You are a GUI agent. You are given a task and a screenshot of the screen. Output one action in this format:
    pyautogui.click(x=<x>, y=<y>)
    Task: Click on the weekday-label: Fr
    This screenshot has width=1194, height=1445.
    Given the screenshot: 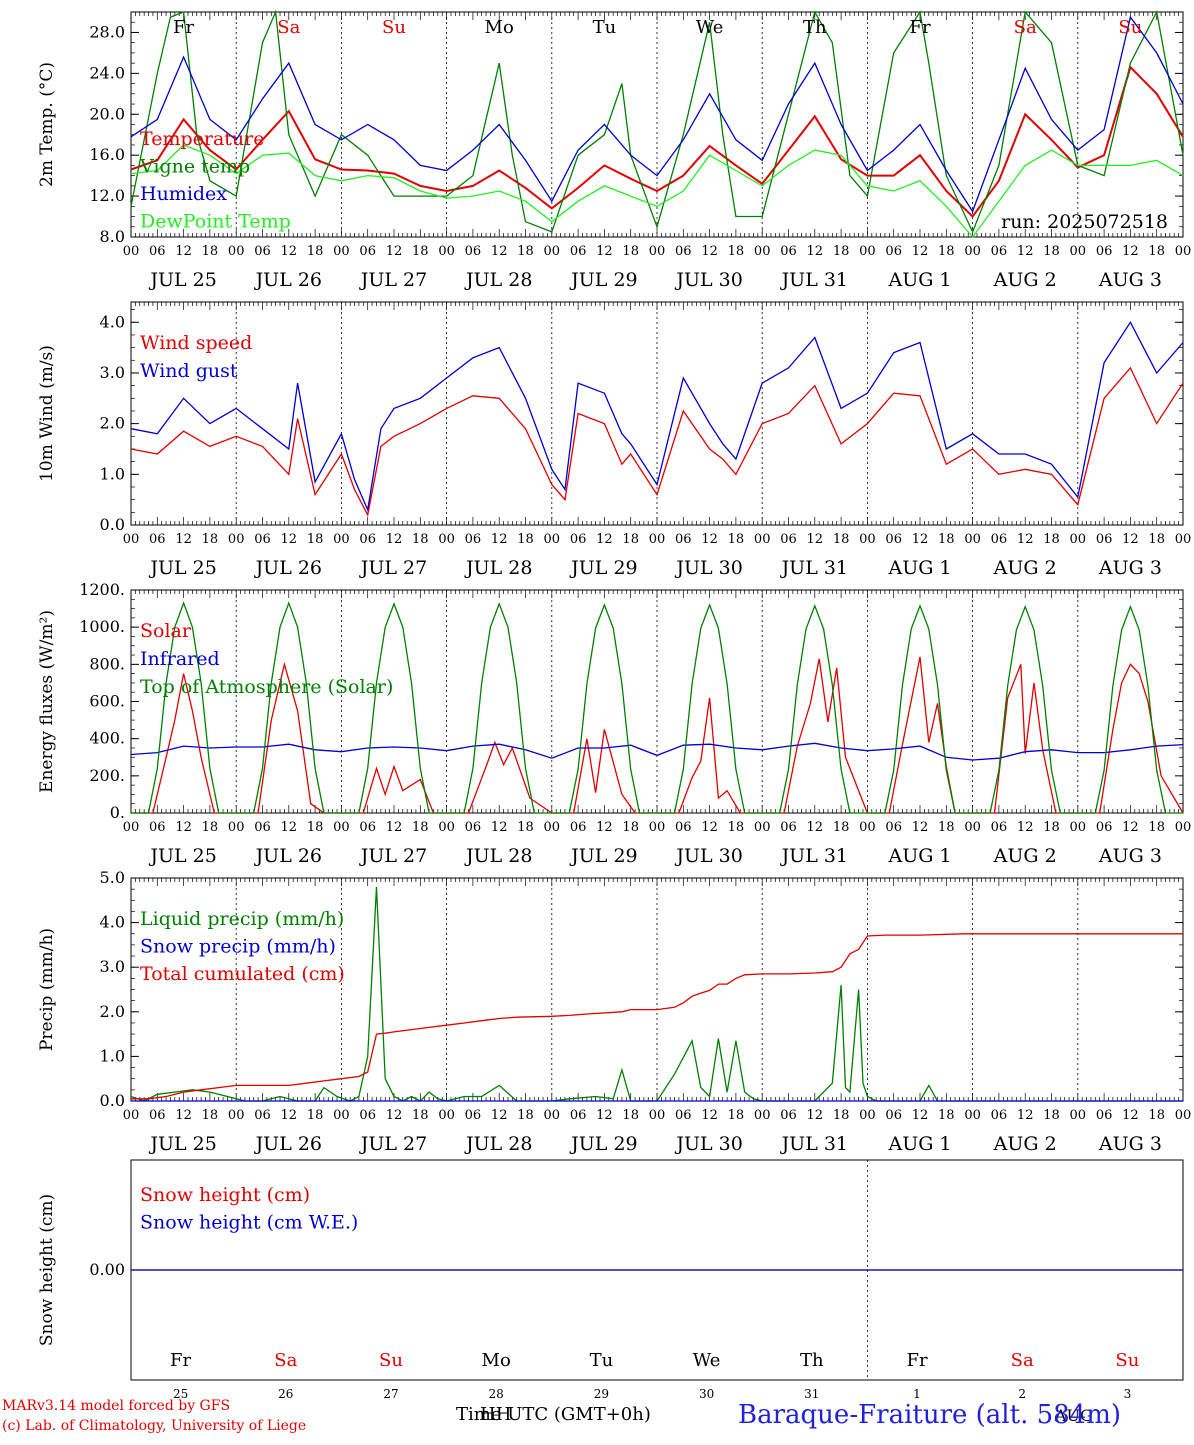 What is the action you would take?
    pyautogui.click(x=919, y=27)
    